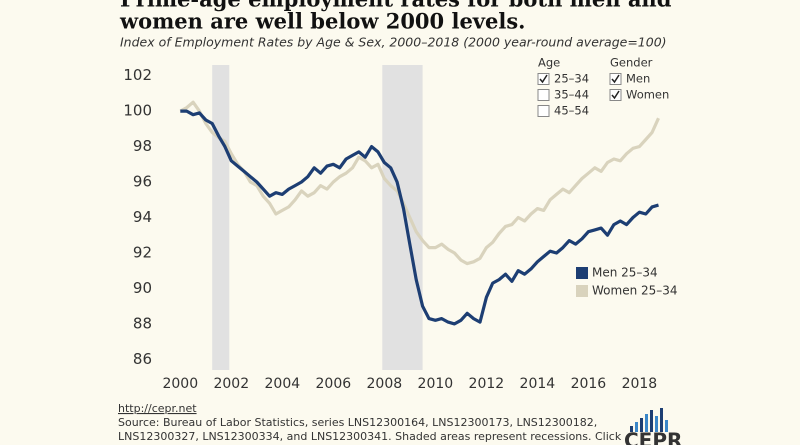 The height and width of the screenshot is (445, 800). Describe the element at coordinates (625, 273) in the screenshot. I see `legend-label: Men 25–34` at that location.